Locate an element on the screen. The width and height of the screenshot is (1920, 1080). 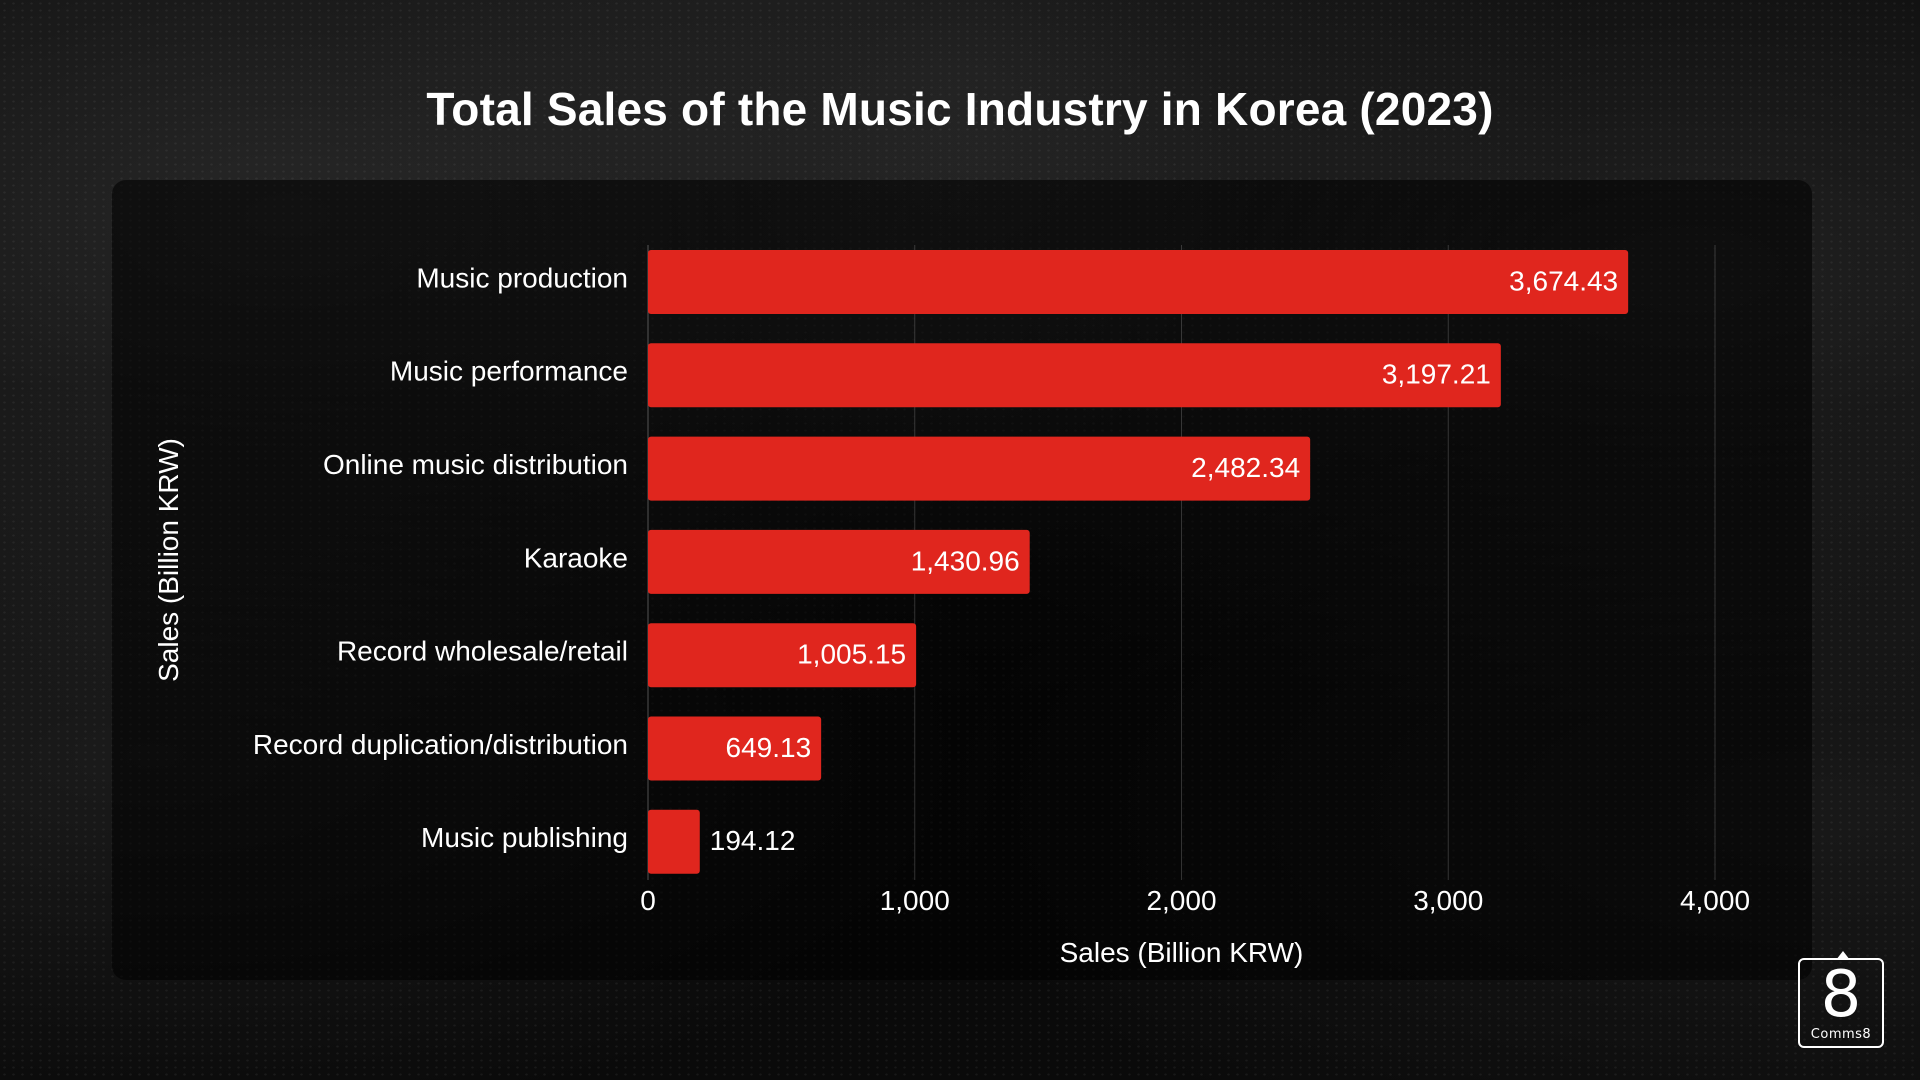
logo-number: 8 is located at coordinates (1841, 995).